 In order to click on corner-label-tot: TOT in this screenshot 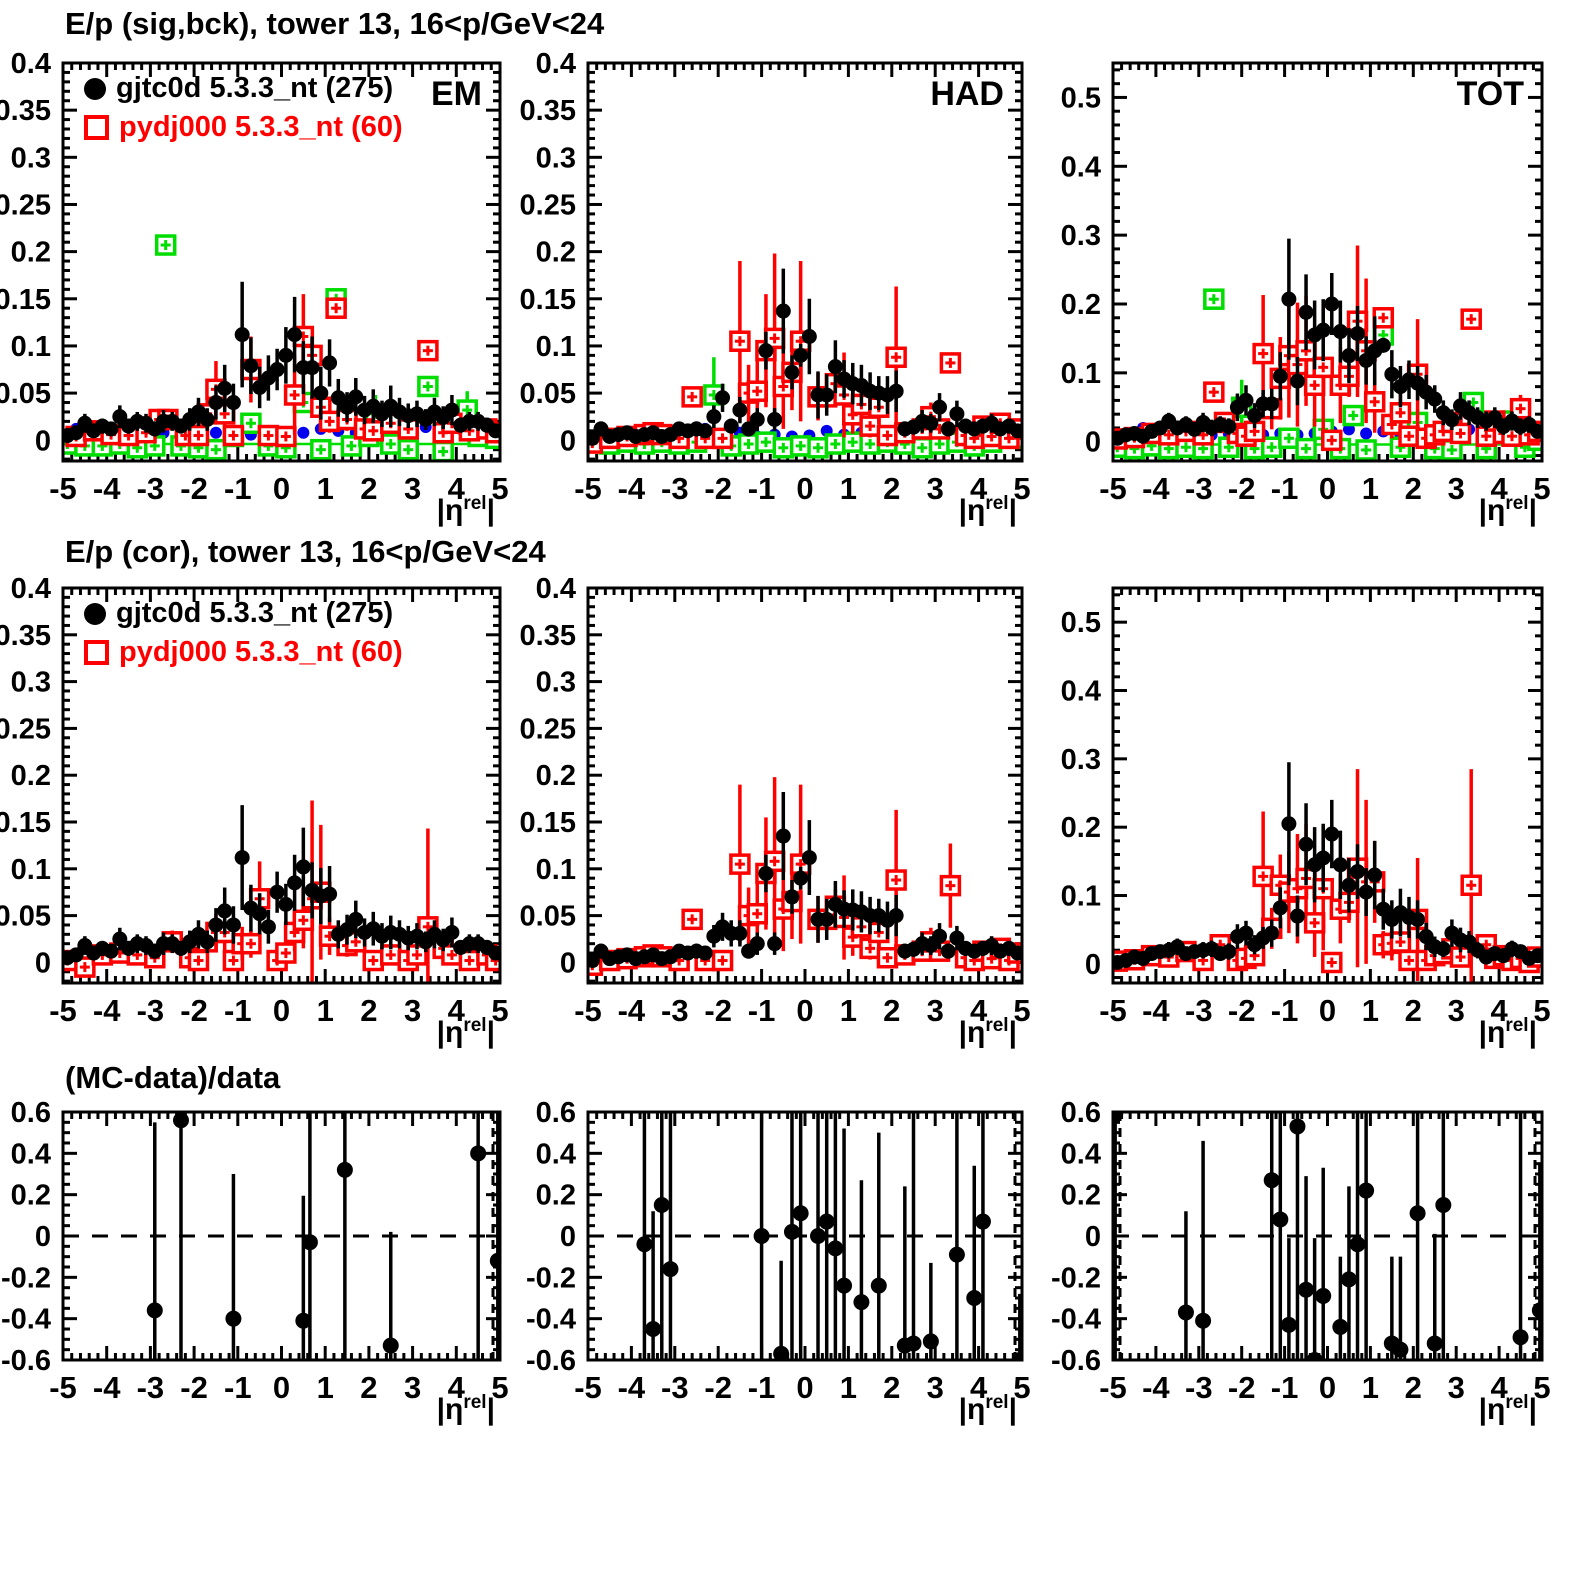, I will do `click(1491, 94)`.